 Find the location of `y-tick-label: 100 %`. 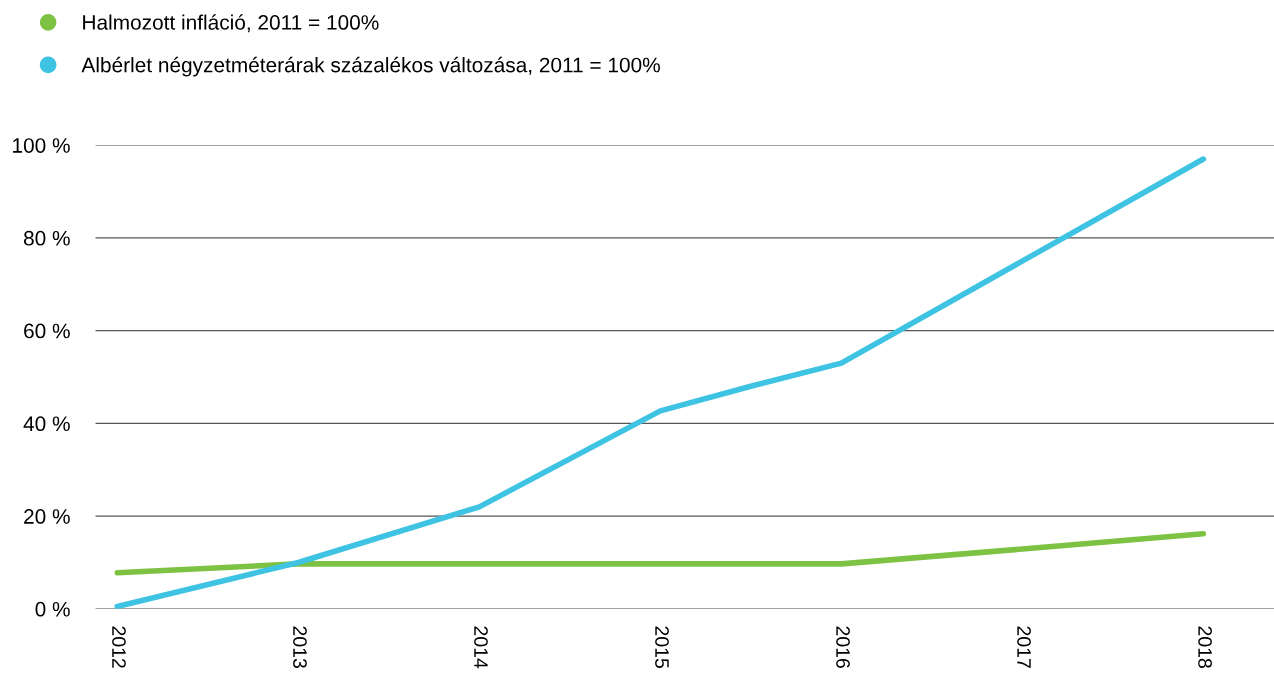

y-tick-label: 100 % is located at coordinates (41, 145).